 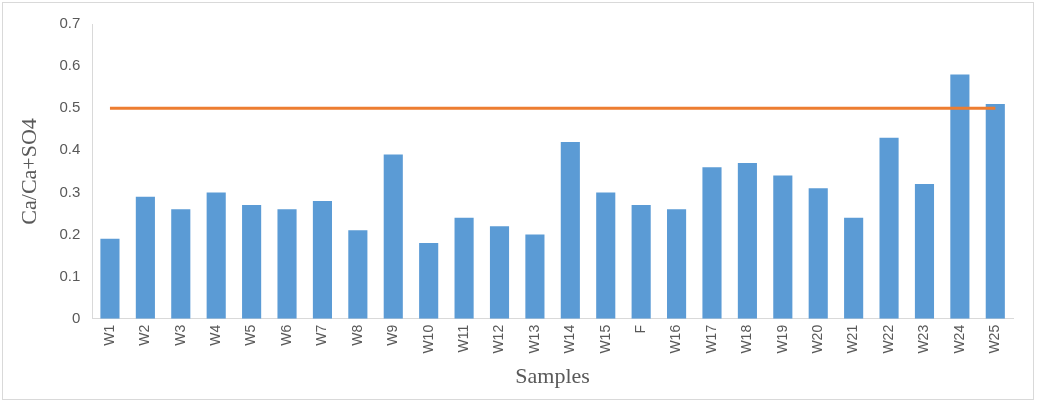 I want to click on x-tick-label: W8, so click(x=356, y=335).